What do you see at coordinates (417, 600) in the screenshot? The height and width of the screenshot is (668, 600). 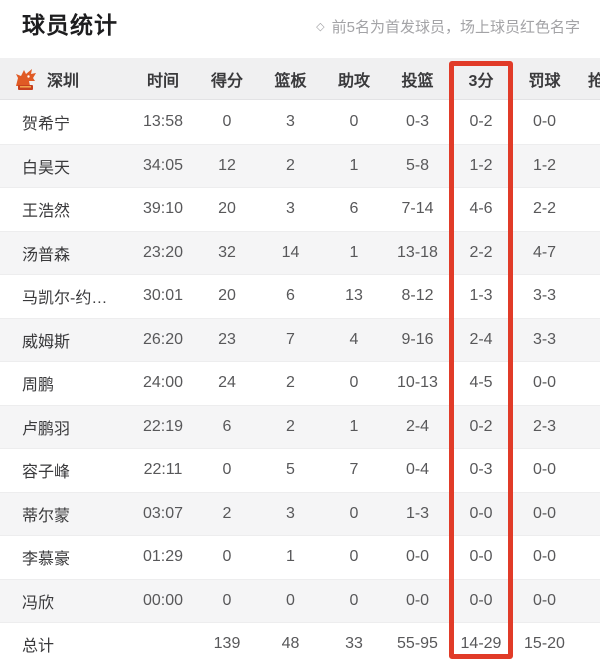 I see `stat-fieldgoals: 0-0` at bounding box center [417, 600].